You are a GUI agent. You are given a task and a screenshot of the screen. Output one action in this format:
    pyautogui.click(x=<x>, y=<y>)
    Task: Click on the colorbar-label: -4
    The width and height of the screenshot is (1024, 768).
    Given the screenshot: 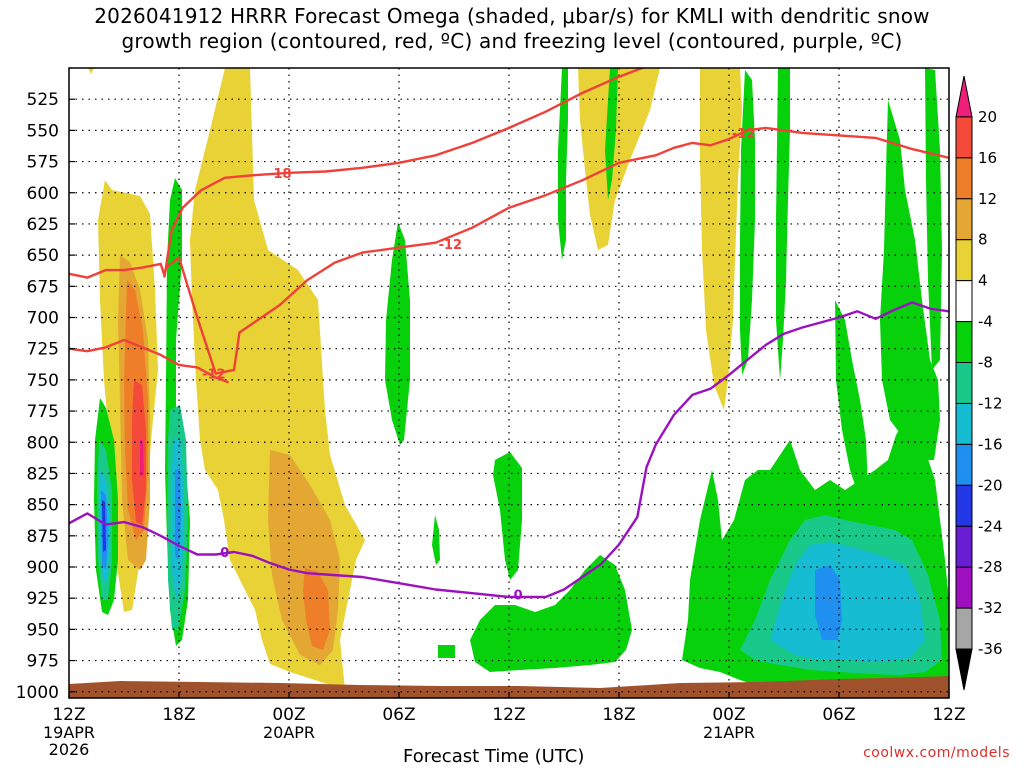 What is the action you would take?
    pyautogui.click(x=985, y=322)
    